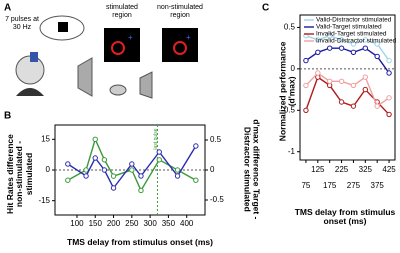 The width and height of the screenshot is (400, 253). I want to click on plot-frame, so click(347, 87).